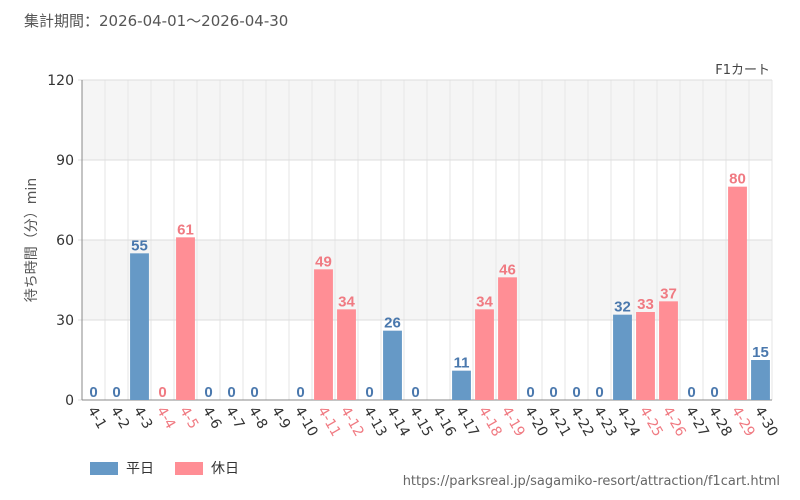  I want to click on y-tick-label: 60, so click(65, 241).